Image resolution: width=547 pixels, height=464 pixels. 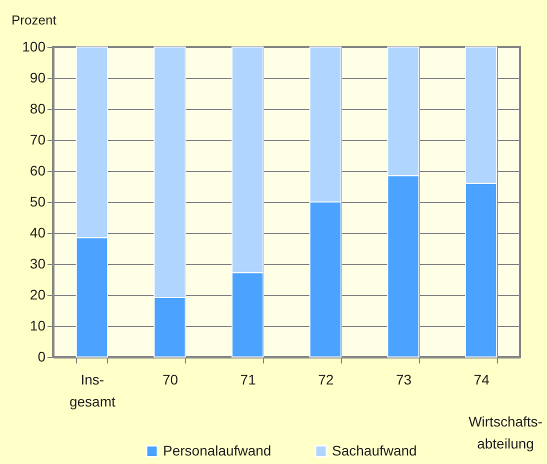 I want to click on y-tick-label: 50, so click(x=38, y=202).